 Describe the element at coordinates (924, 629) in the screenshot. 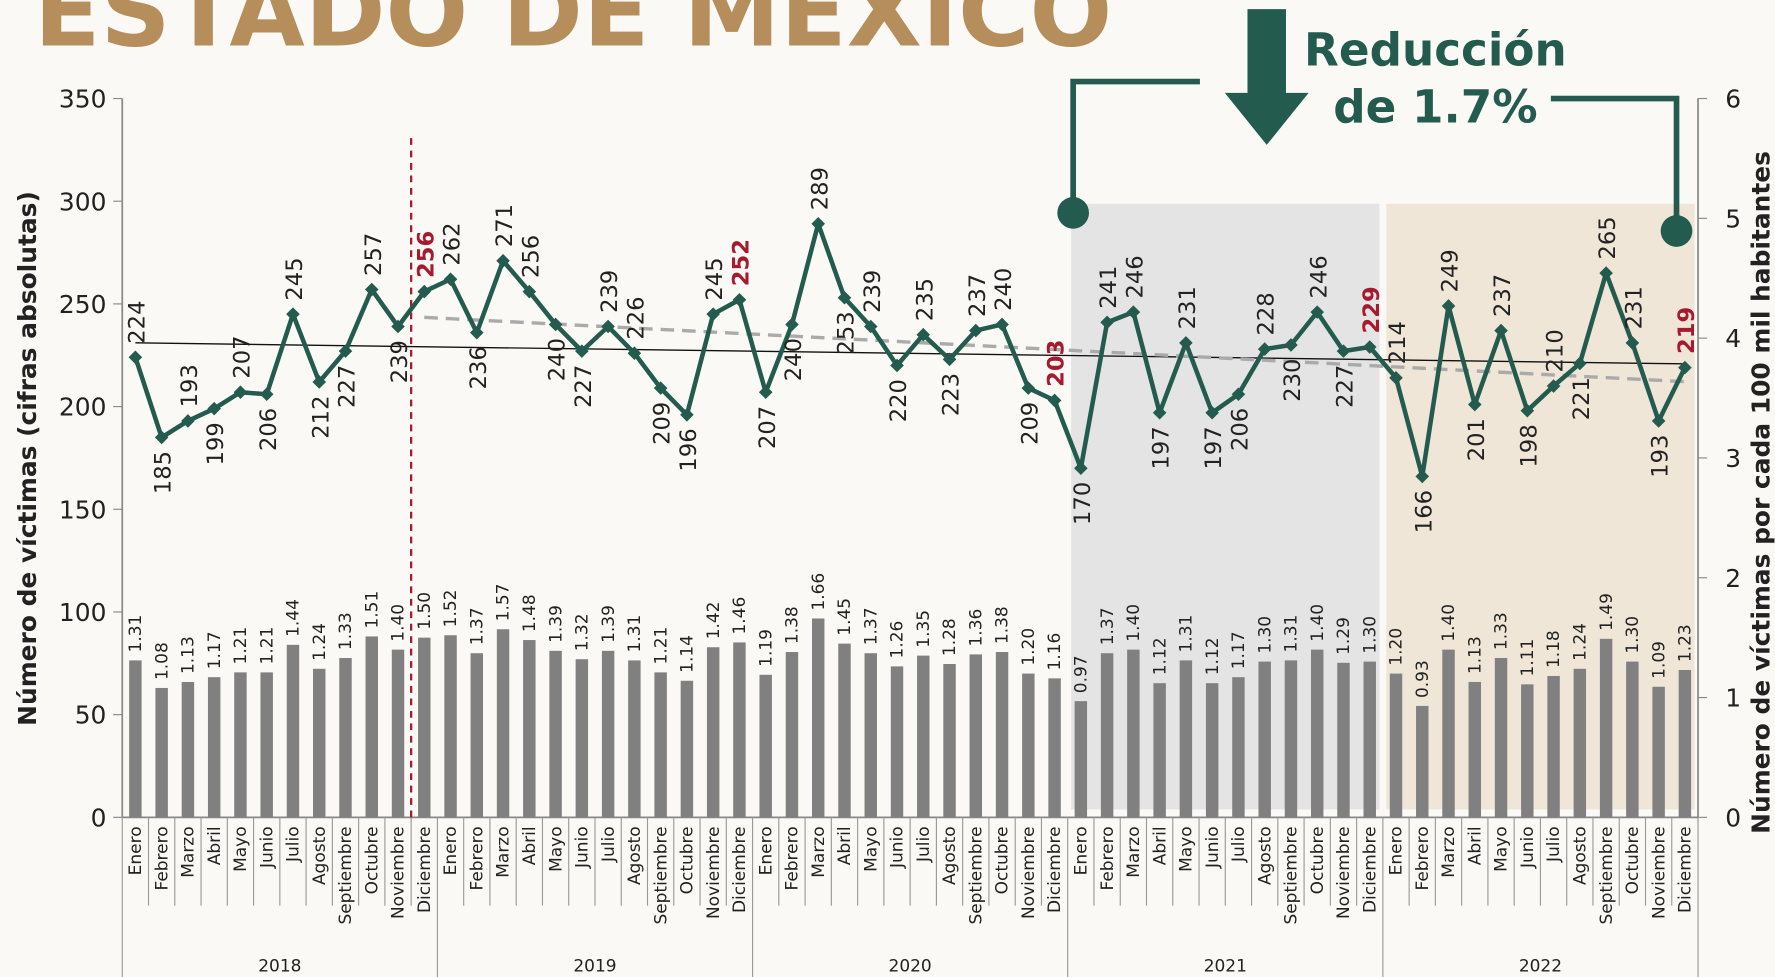

I see `bar-label: 1.35` at that location.